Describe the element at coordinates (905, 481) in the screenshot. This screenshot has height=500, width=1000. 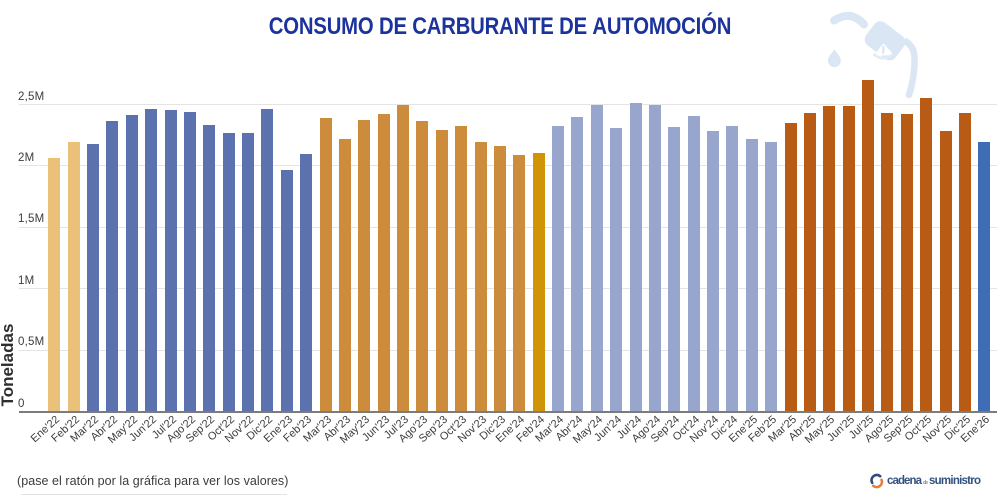
I see `svg-text: cadena` at that location.